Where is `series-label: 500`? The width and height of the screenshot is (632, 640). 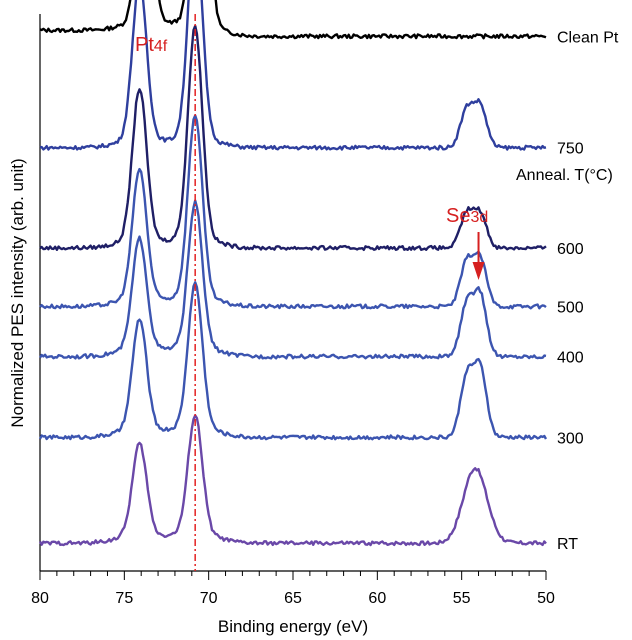 series-label: 500 is located at coordinates (570, 307).